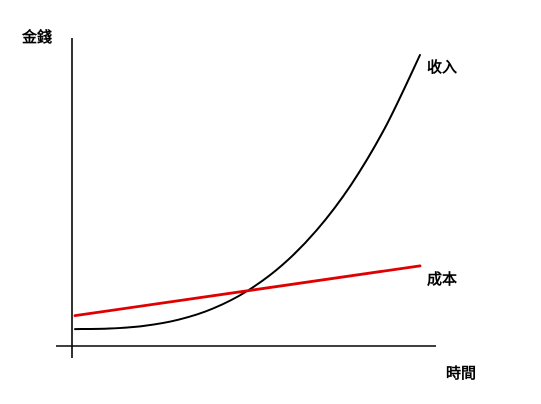 The width and height of the screenshot is (541, 404). What do you see at coordinates (461, 373) in the screenshot?
I see `x-axis-label: 時間` at bounding box center [461, 373].